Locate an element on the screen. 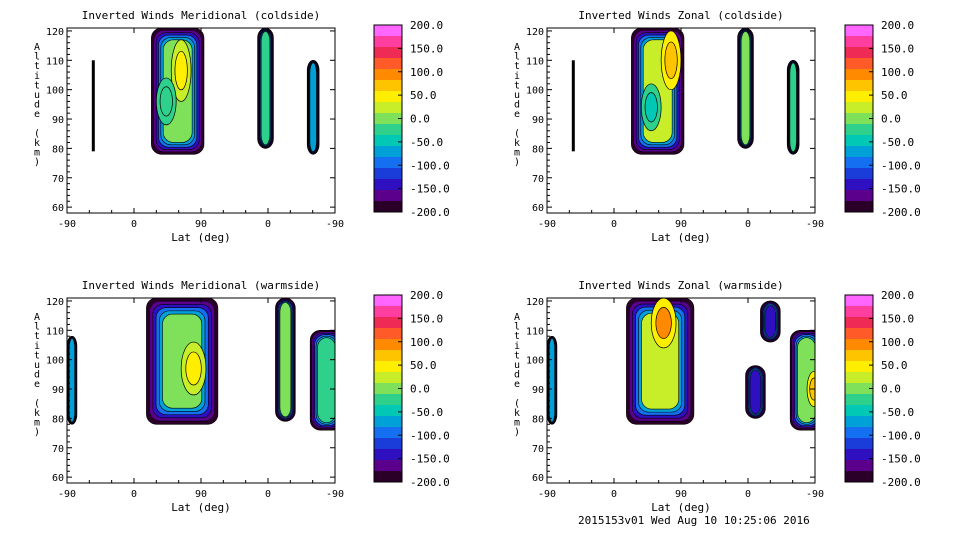 The height and width of the screenshot is (544, 960). data-streak is located at coordinates (93, 106).